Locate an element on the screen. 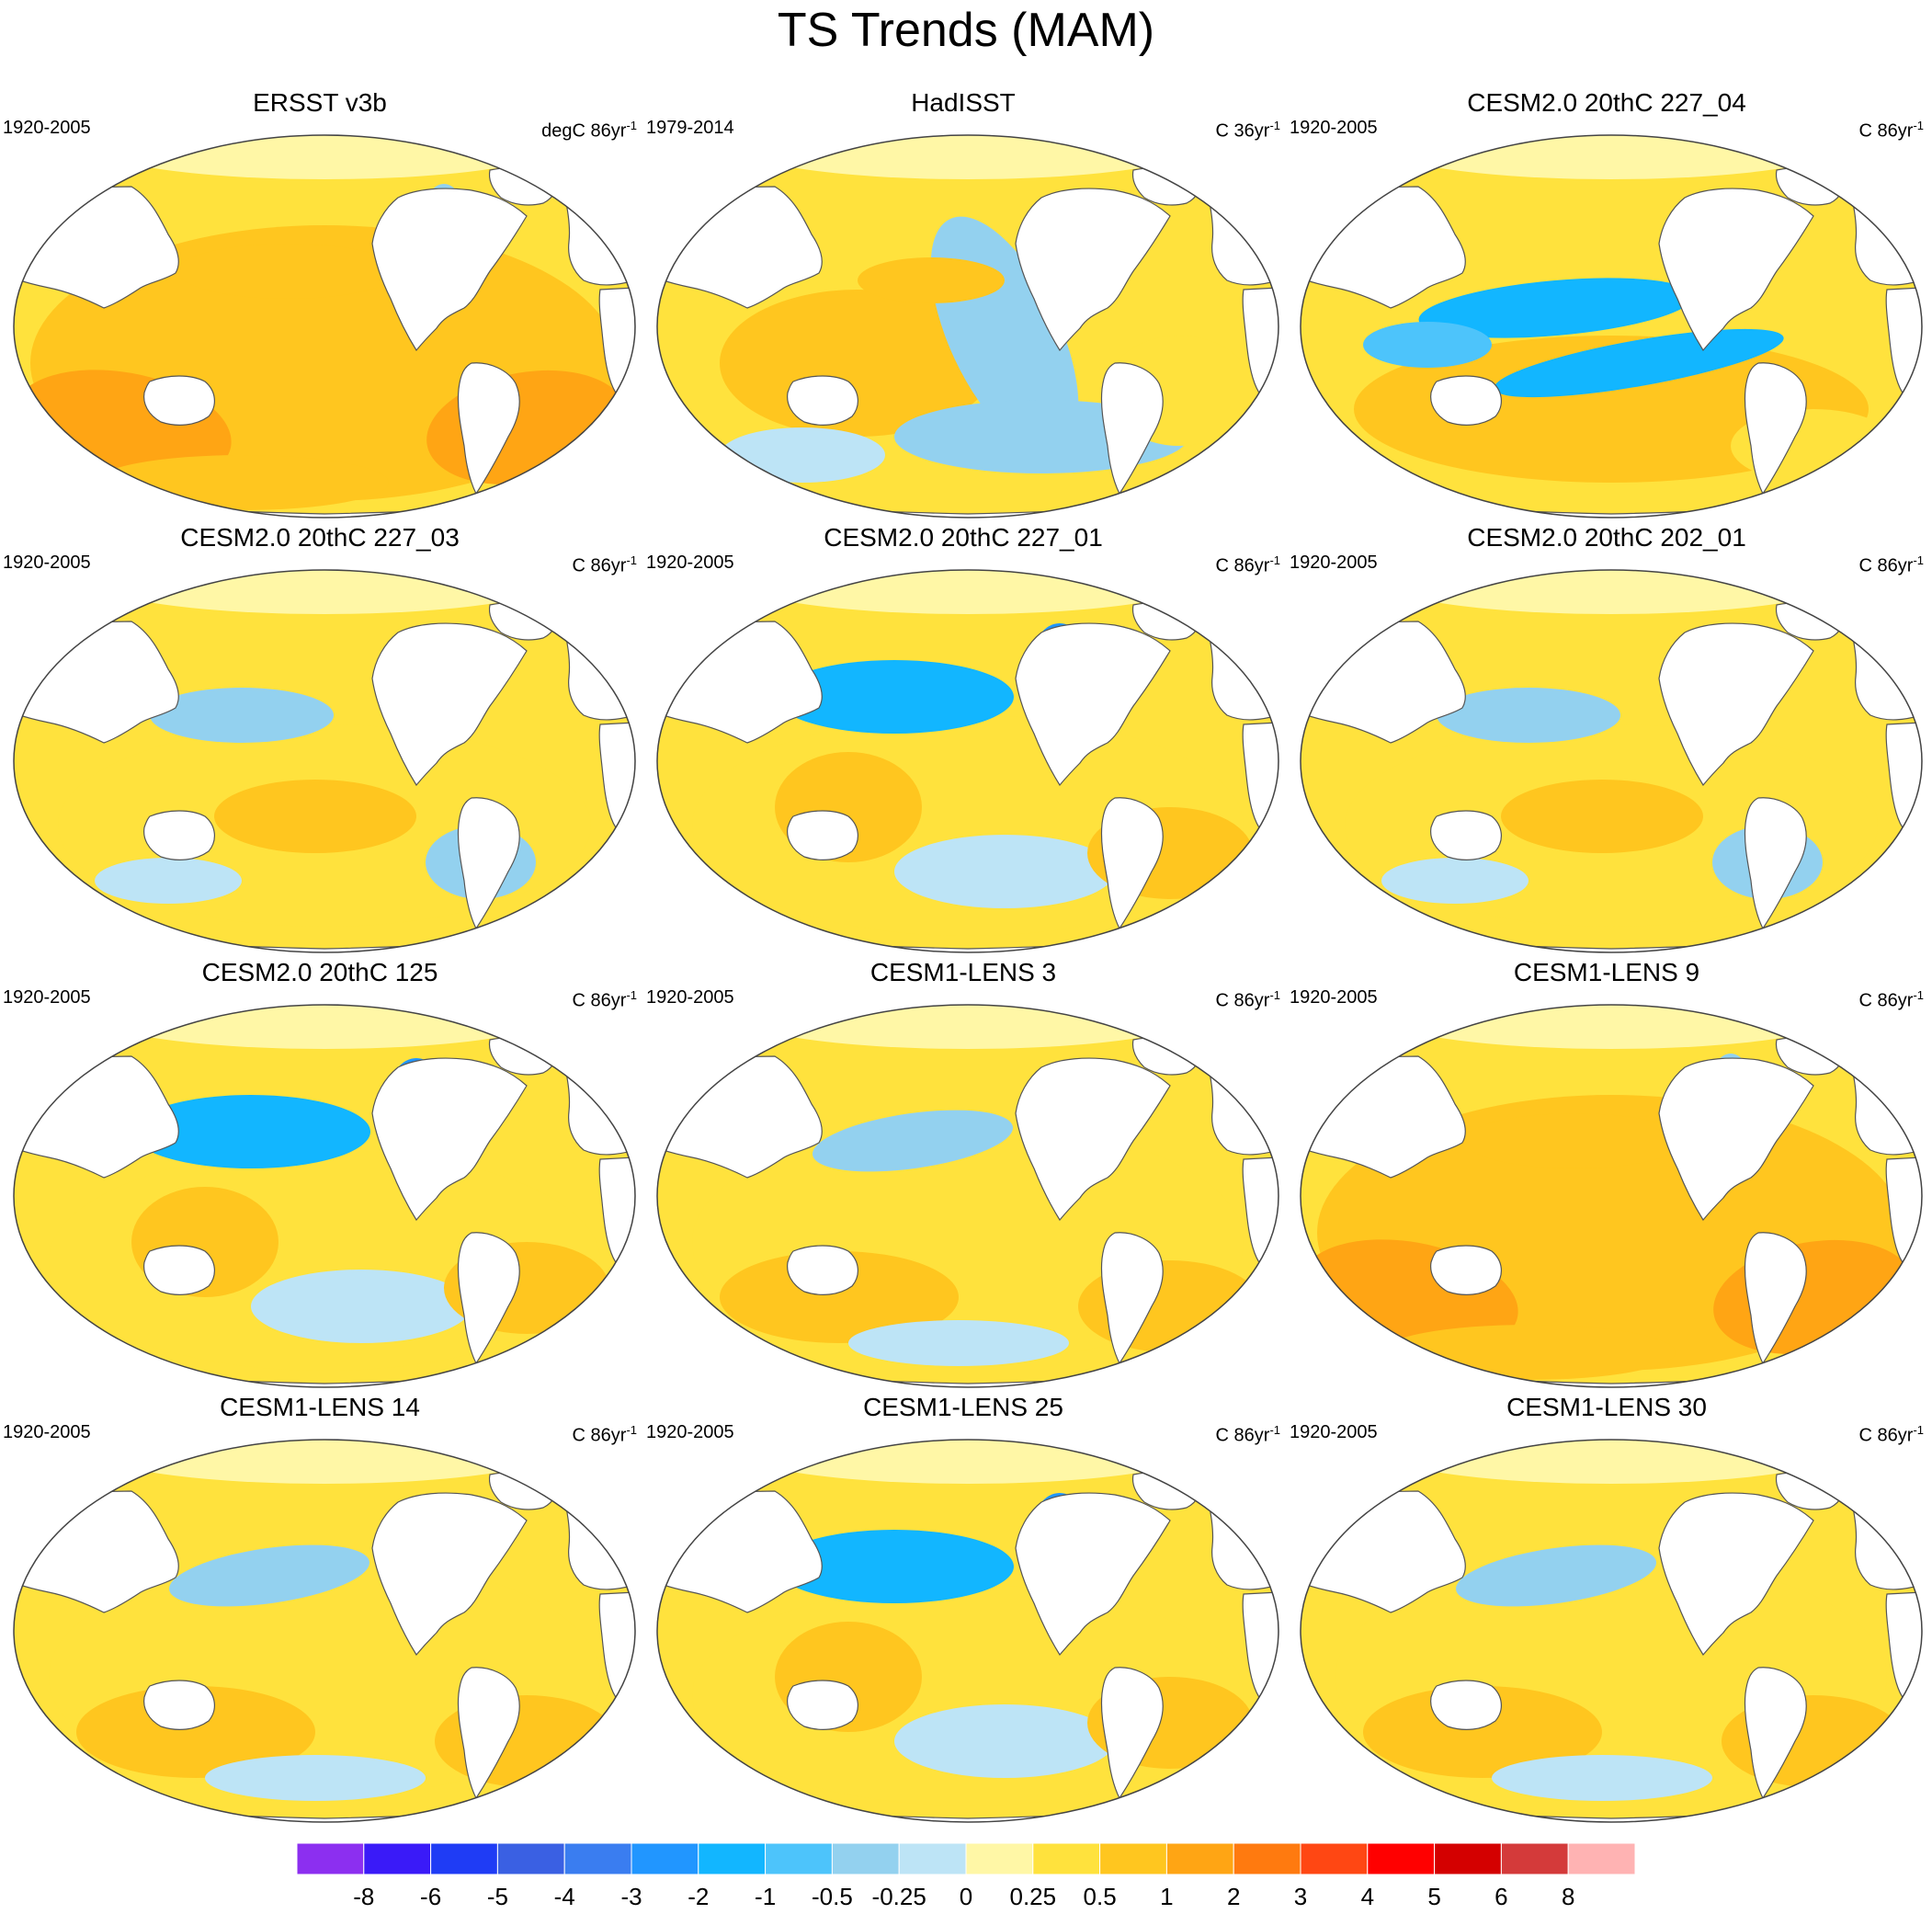  panel-title: CESM1-LENS 9 is located at coordinates (1607, 972).